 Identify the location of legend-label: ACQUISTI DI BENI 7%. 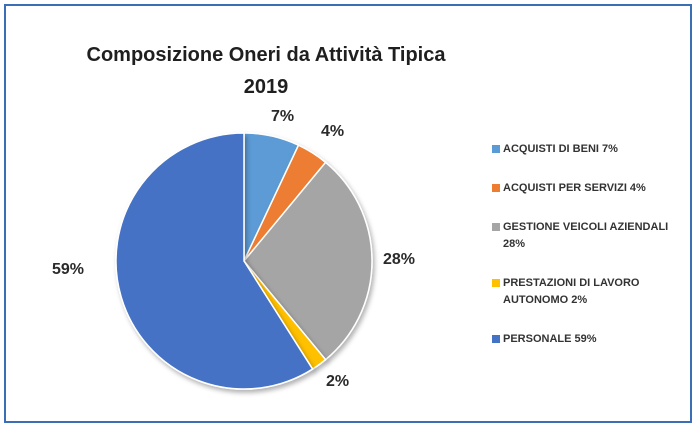
(560, 149).